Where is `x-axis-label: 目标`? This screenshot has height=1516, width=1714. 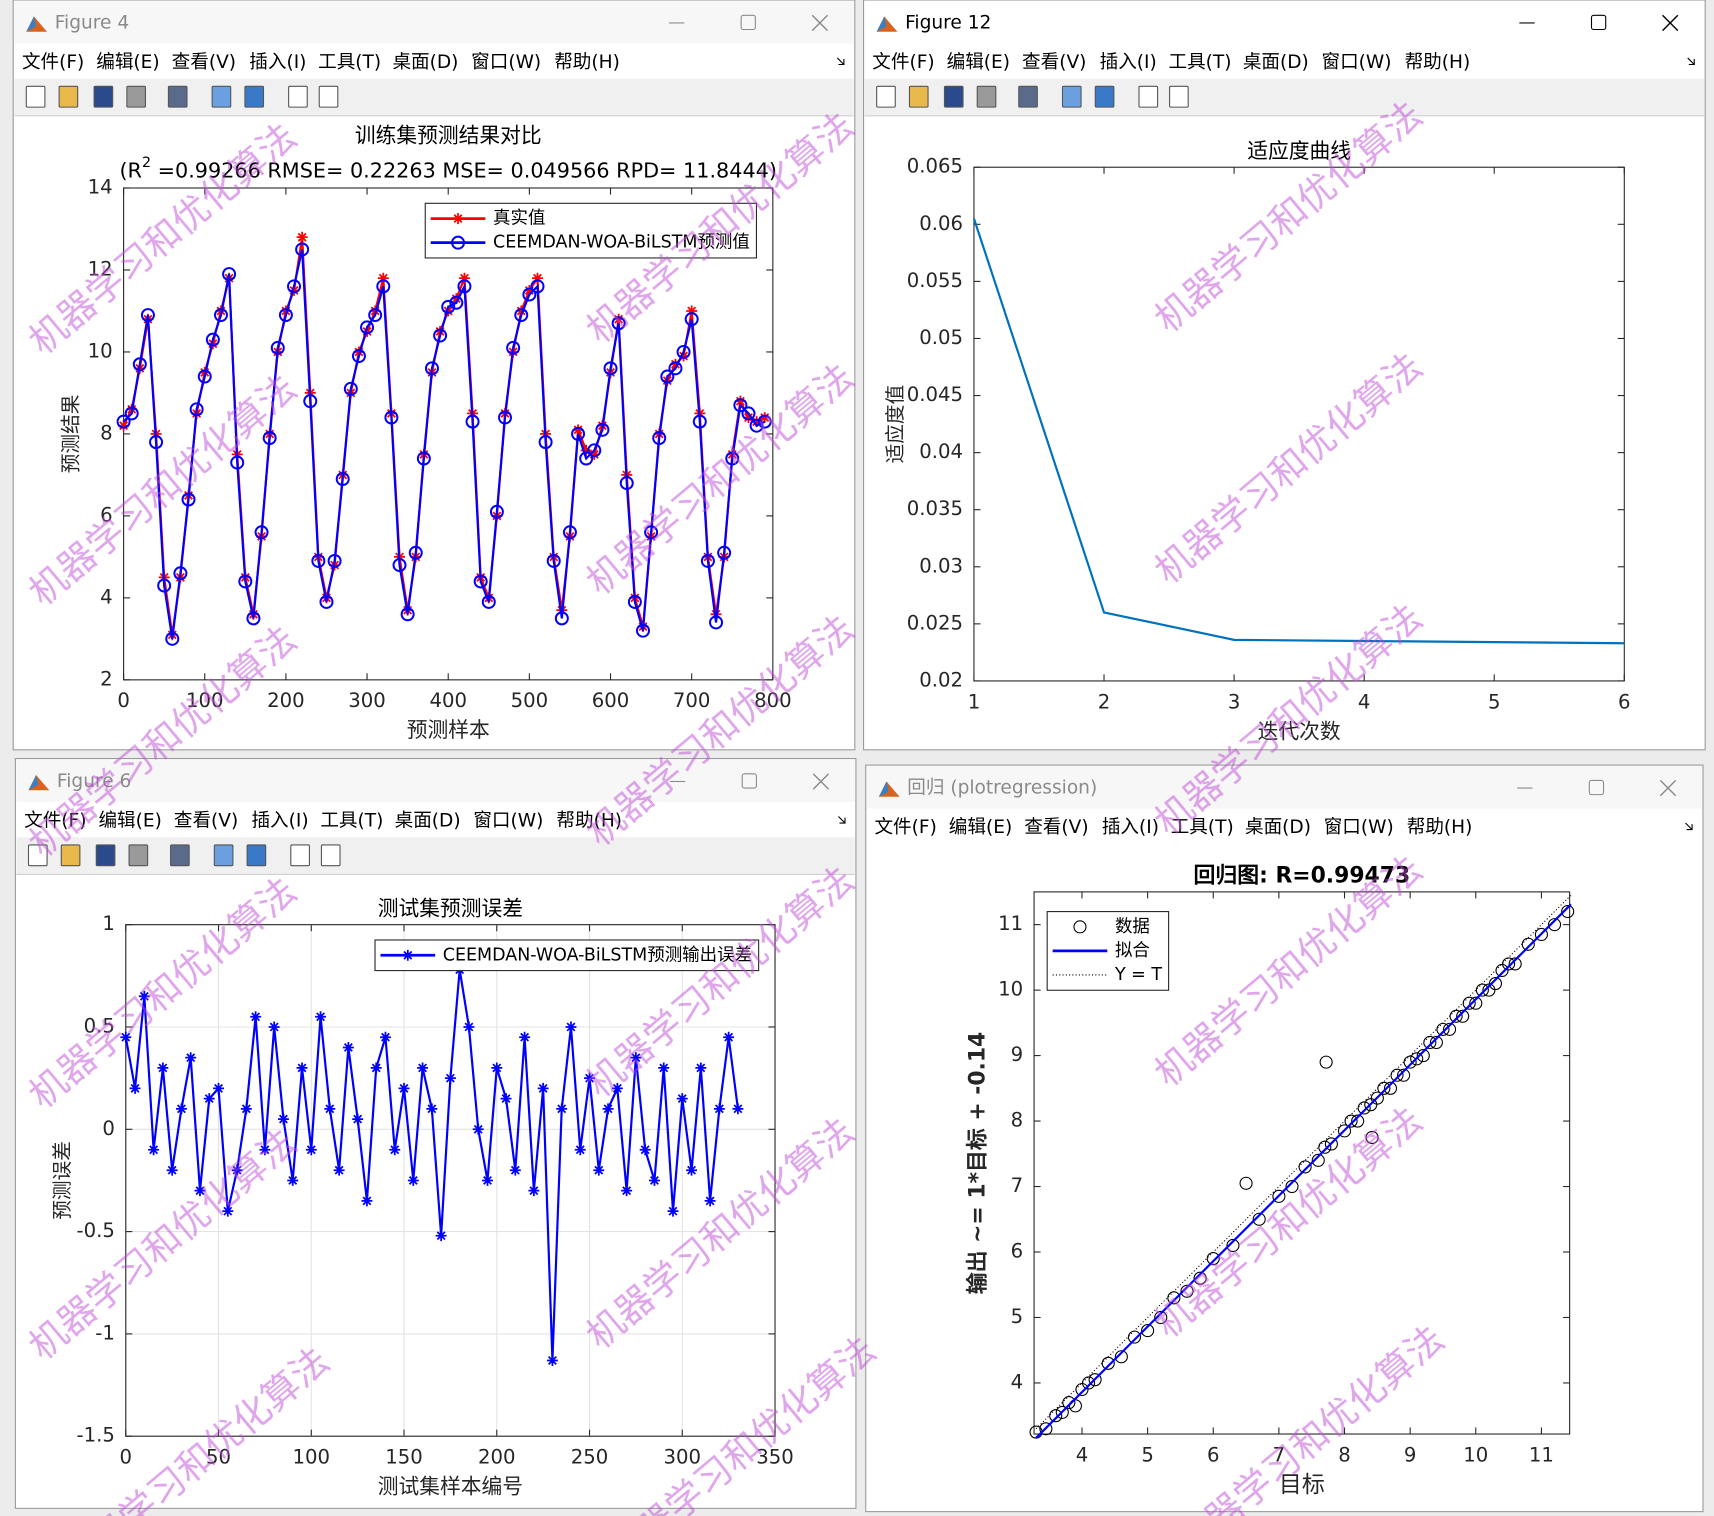 x-axis-label: 目标 is located at coordinates (1302, 1485).